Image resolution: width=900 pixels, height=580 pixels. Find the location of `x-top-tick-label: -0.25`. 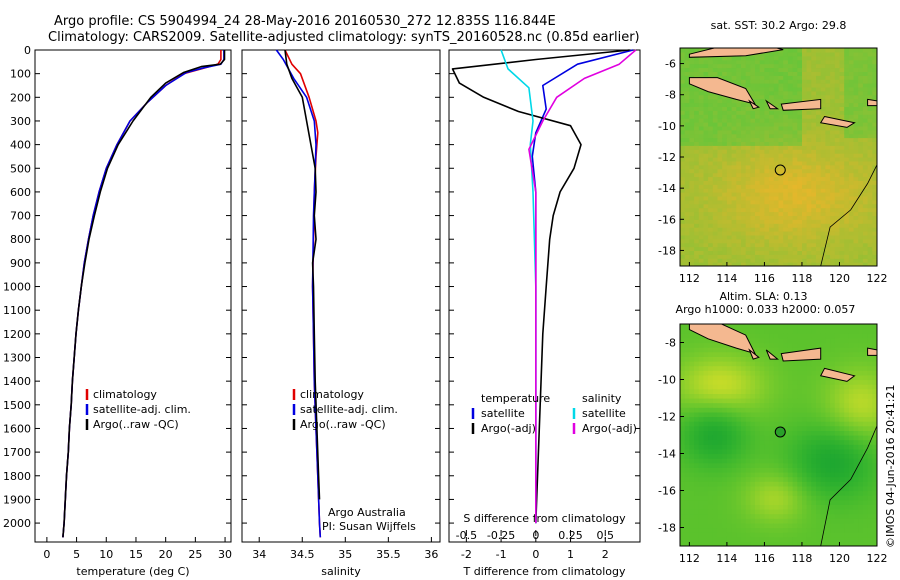

x-top-tick-label: -0.25 is located at coordinates (501, 535).